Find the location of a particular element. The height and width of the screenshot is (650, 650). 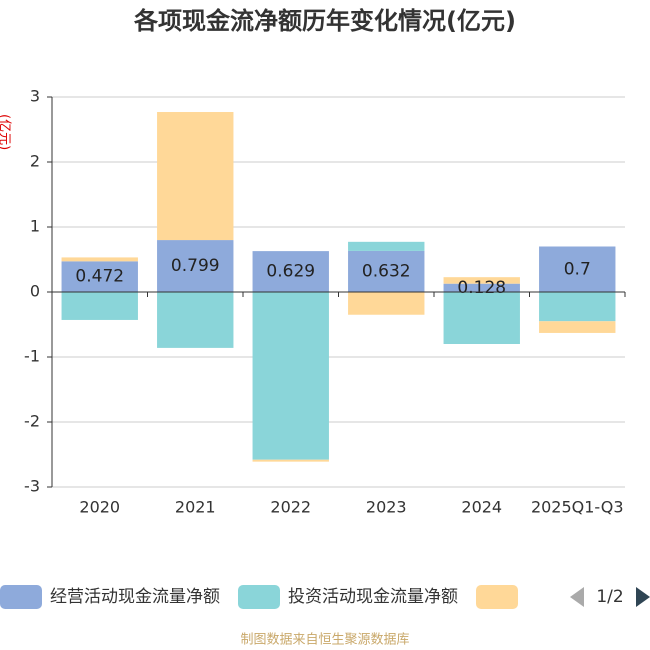

x-tick-label: 2023 is located at coordinates (386, 507).